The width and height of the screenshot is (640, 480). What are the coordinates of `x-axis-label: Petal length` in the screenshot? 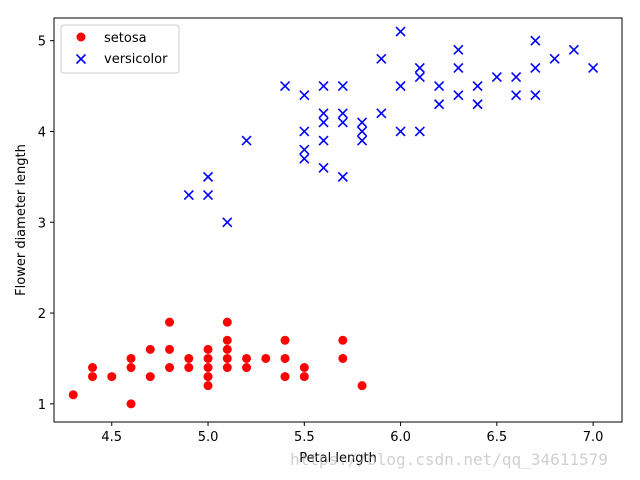 It's located at (338, 458).